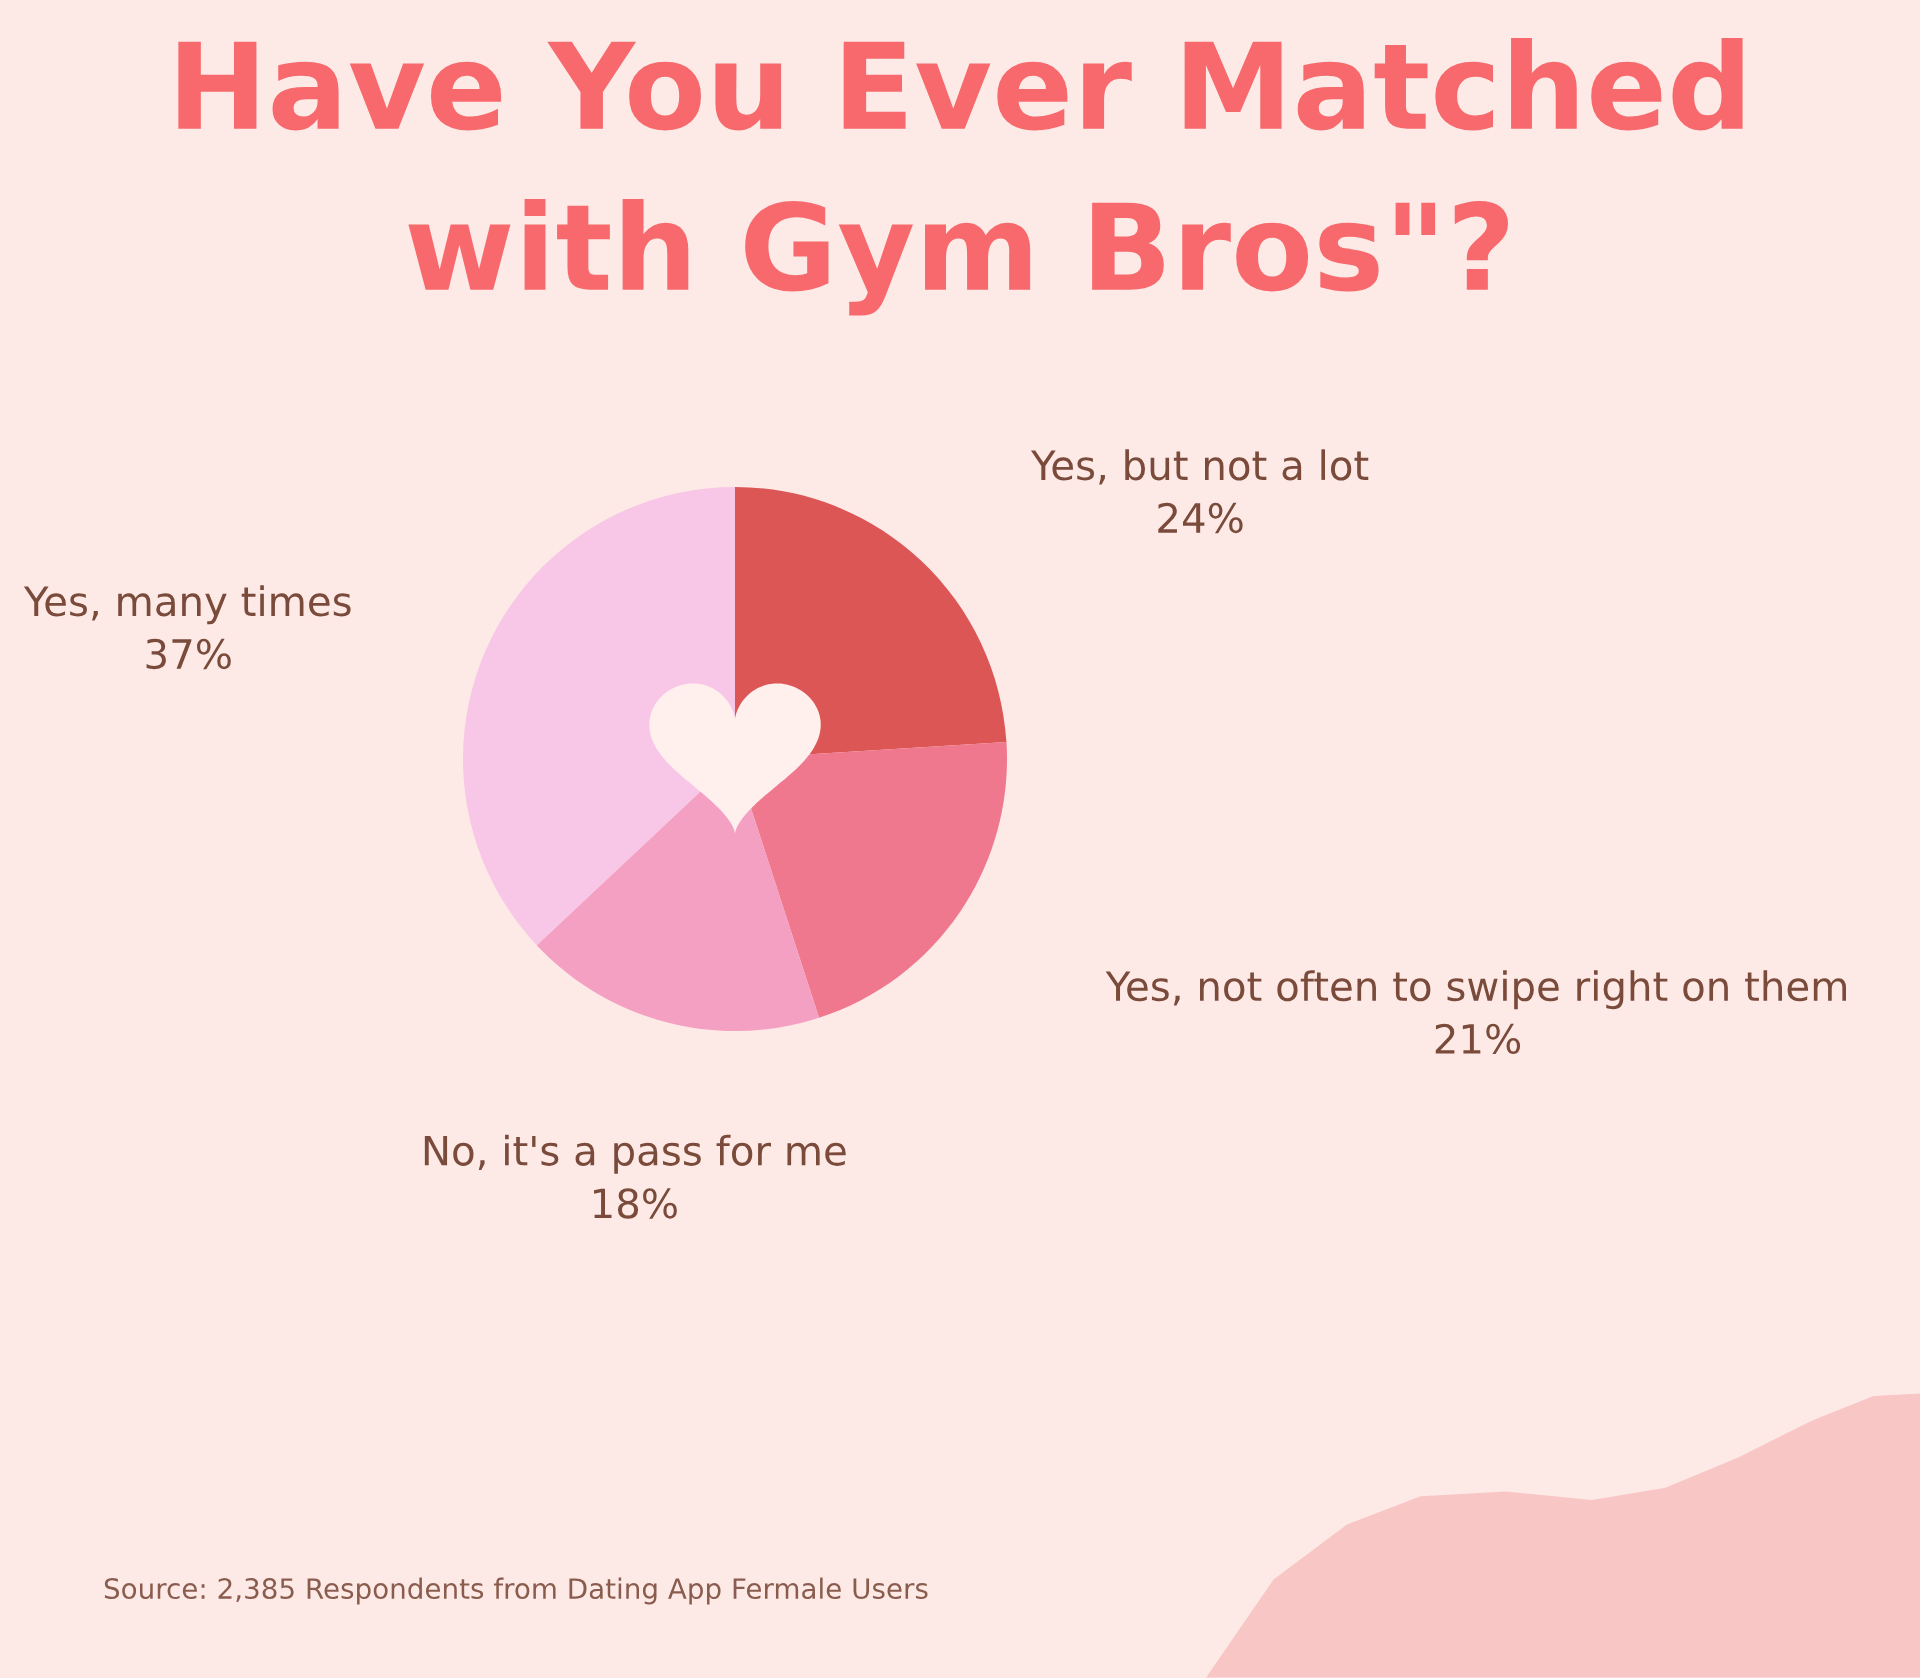 This screenshot has height=1678, width=1920. I want to click on slice-label: Yes, but not a lot, so click(1199, 467).